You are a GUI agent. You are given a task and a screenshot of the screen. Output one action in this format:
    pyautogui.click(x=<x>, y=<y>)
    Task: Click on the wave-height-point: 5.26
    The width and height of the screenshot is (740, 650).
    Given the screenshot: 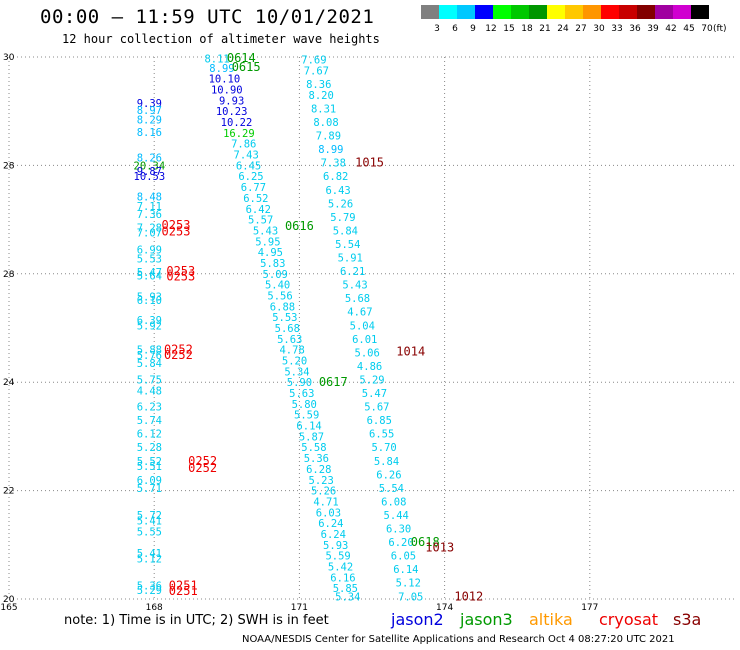 What is the action you would take?
    pyautogui.click(x=323, y=492)
    